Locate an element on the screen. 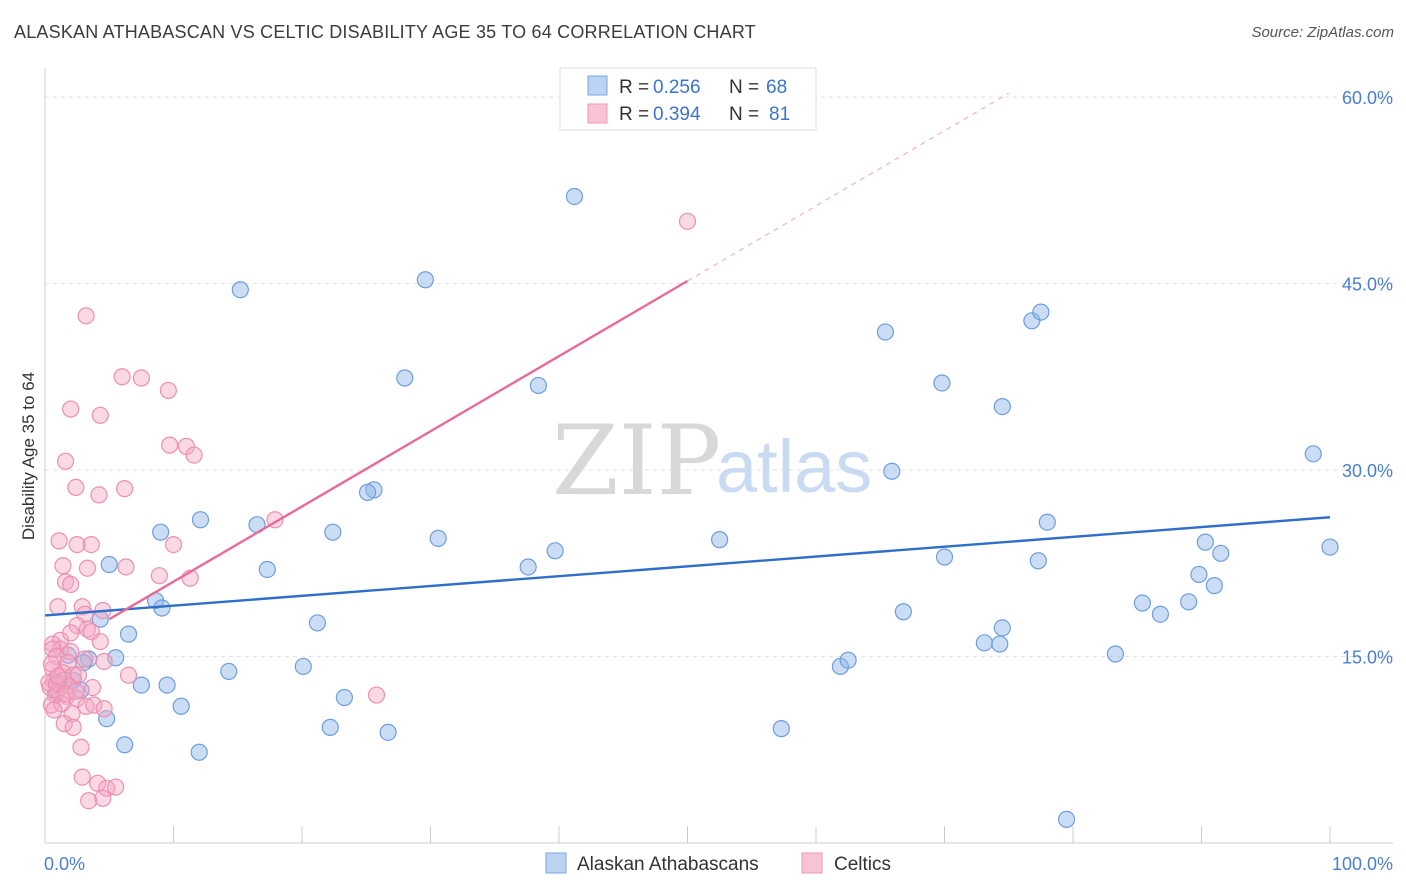 The height and width of the screenshot is (892, 1406). y-axis-label: Disability Age 35 to 64 is located at coordinates (28, 456).